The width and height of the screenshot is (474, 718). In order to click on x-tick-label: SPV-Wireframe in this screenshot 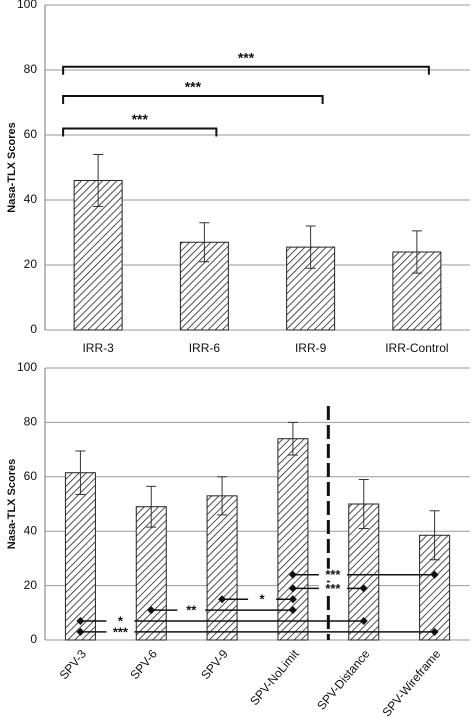, I will do `click(411, 682)`.